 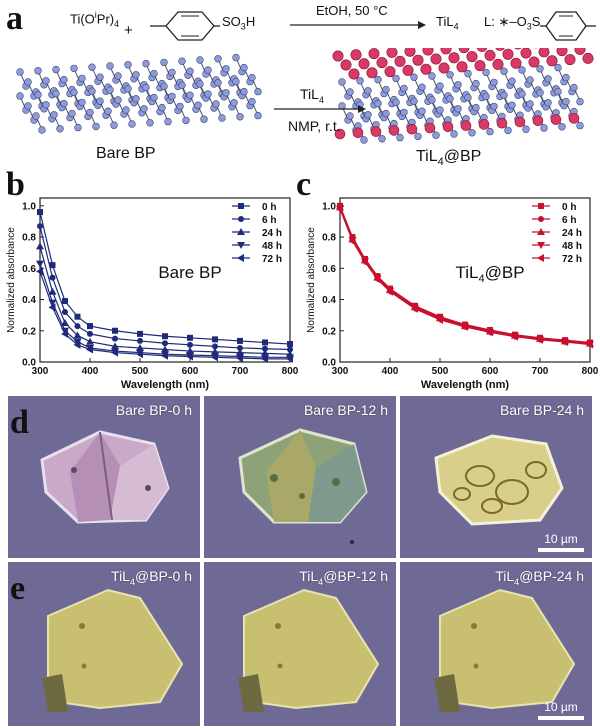 What do you see at coordinates (463, 96) in the screenshot?
I see `til4-bp-lattice` at bounding box center [463, 96].